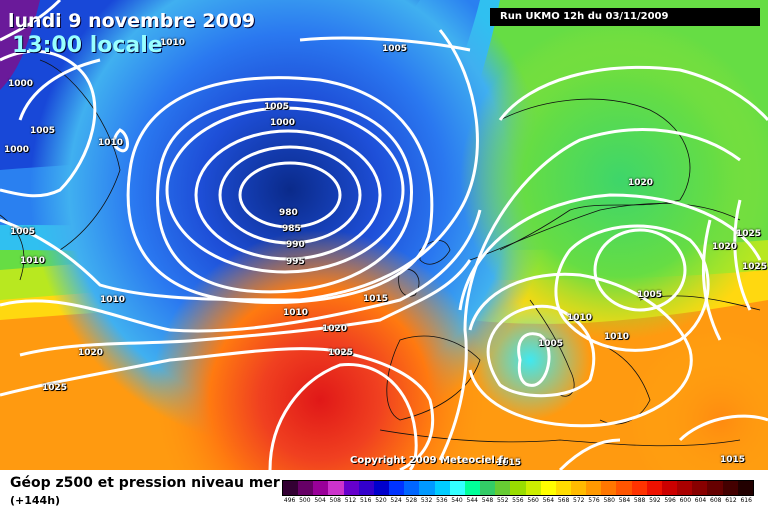  What do you see at coordinates (563, 500) in the screenshot?
I see `color-scale-tick: 568` at bounding box center [563, 500].